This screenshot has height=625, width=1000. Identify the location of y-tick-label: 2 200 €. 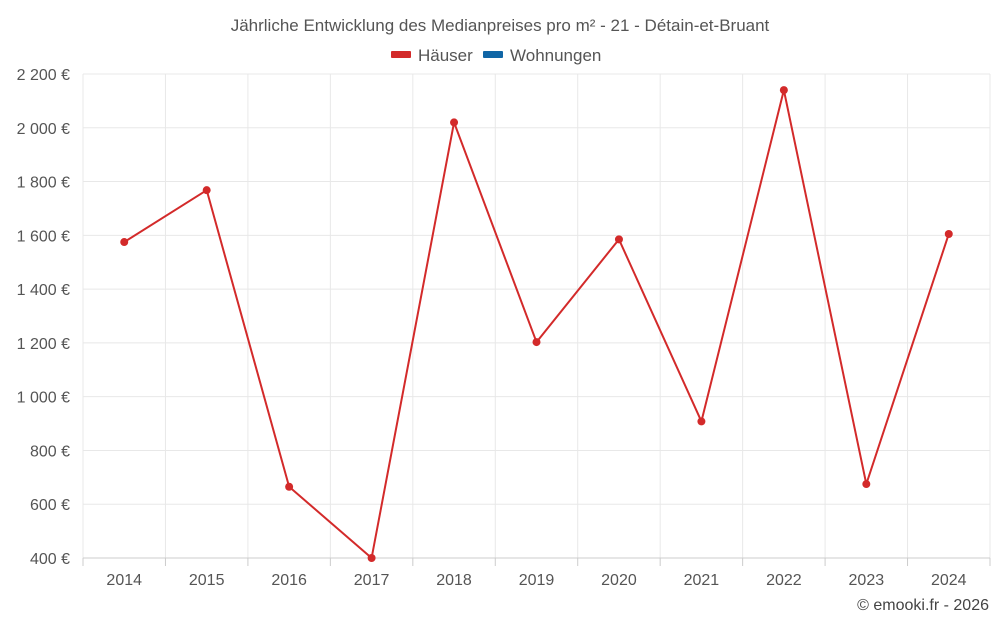
(43, 75).